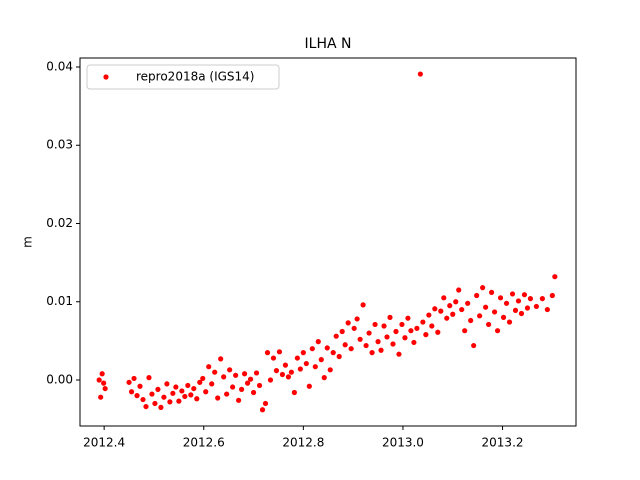 Image resolution: width=640 pixels, height=480 pixels. Describe the element at coordinates (59, 145) in the screenshot. I see `y-tick-label: 0.03` at that location.